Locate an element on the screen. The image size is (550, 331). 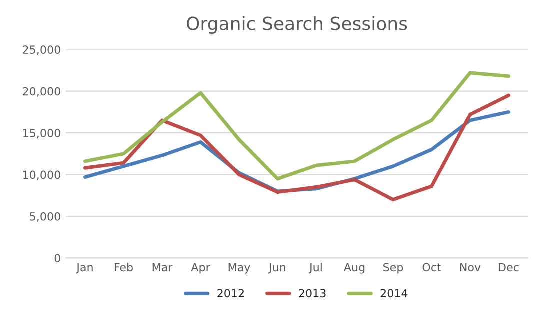
x-tick-label: Aug is located at coordinates (354, 268).